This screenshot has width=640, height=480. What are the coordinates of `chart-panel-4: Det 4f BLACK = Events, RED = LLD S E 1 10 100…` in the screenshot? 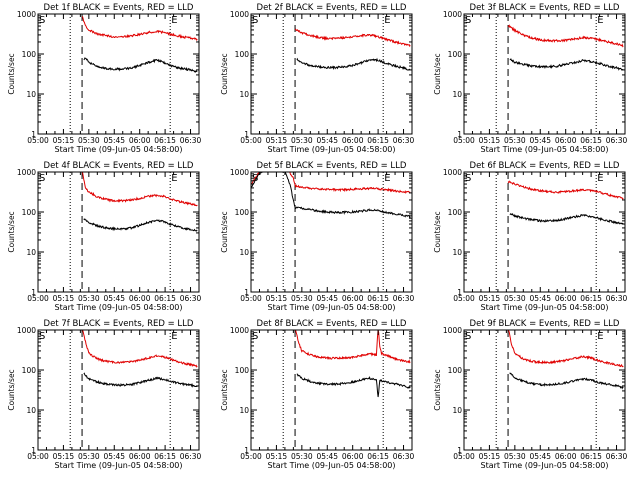 It's located at (104, 236).